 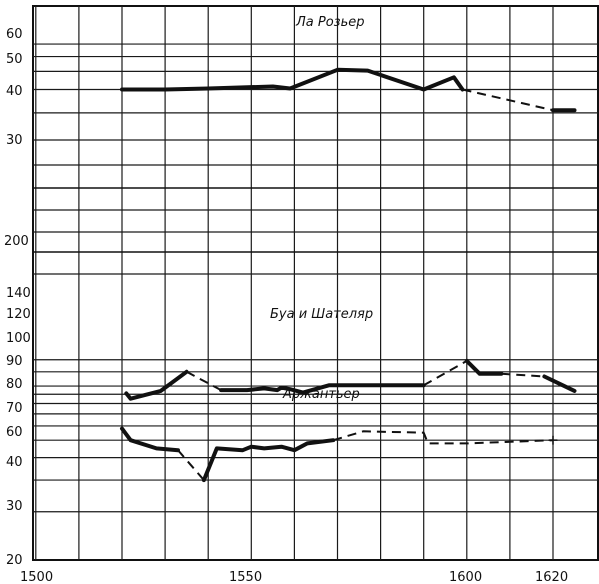 I want to click on y-tick-label: 50, so click(x=14, y=59).